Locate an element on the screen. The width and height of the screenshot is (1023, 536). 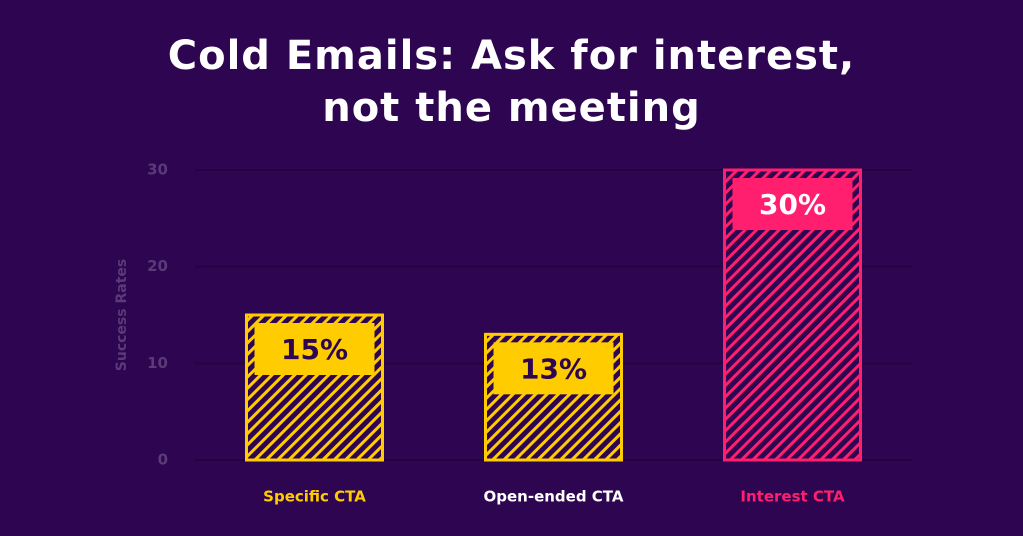
value-label: 13% is located at coordinates (553, 368).